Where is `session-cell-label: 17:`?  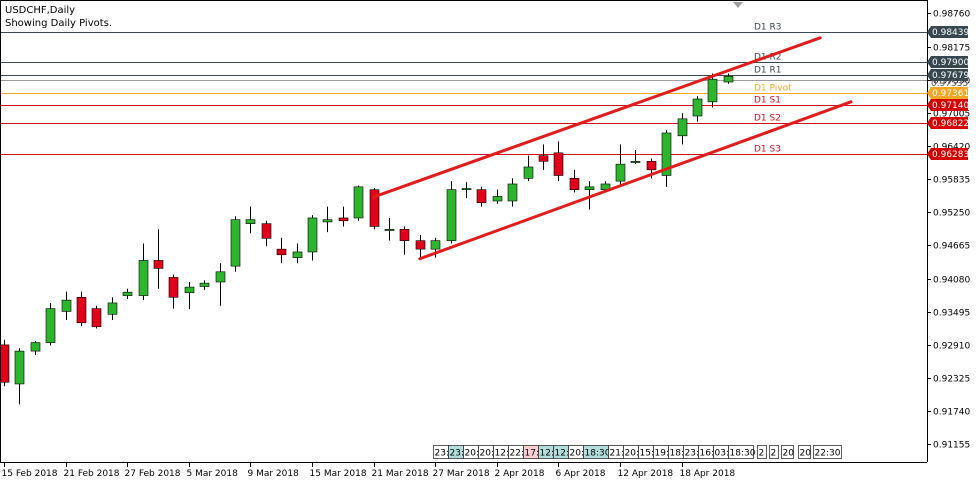
session-cell-label: 17: is located at coordinates (532, 454).